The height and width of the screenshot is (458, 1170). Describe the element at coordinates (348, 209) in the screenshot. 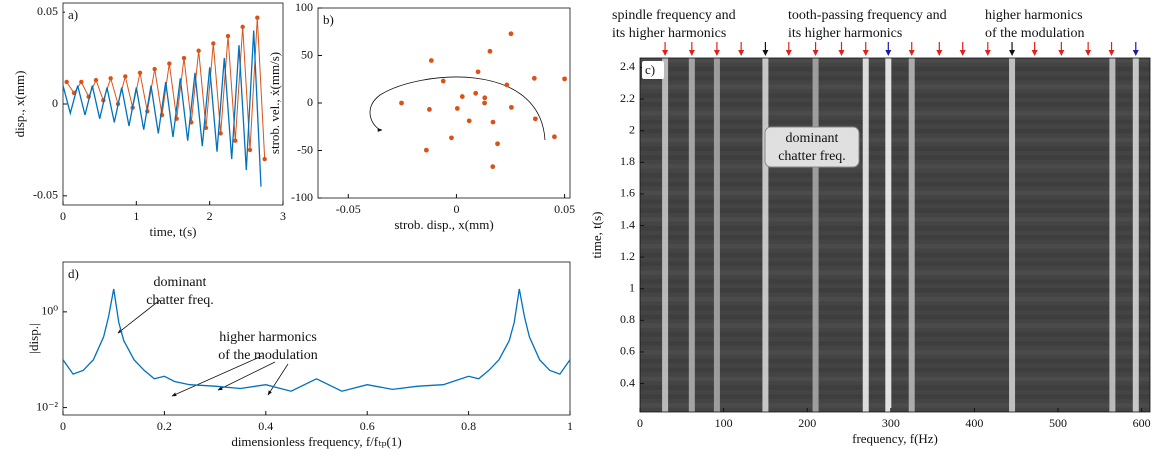

I see `x-tick-label: -0.05` at that location.